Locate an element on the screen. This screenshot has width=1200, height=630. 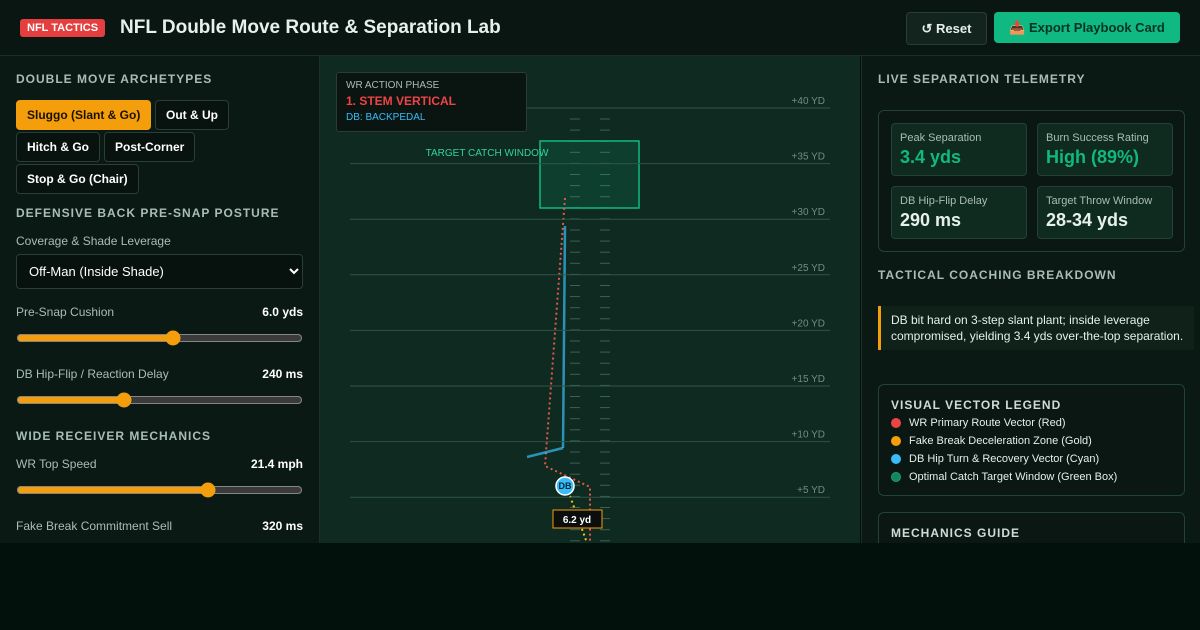
stat-value: High (89%) is located at coordinates (1093, 157).